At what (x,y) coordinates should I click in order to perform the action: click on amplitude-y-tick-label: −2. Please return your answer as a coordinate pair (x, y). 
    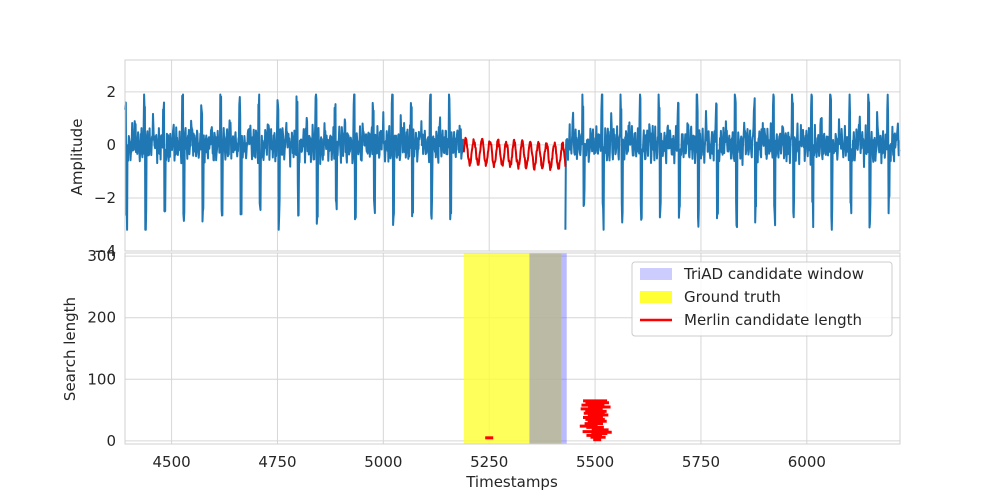
    Looking at the image, I should click on (105, 198).